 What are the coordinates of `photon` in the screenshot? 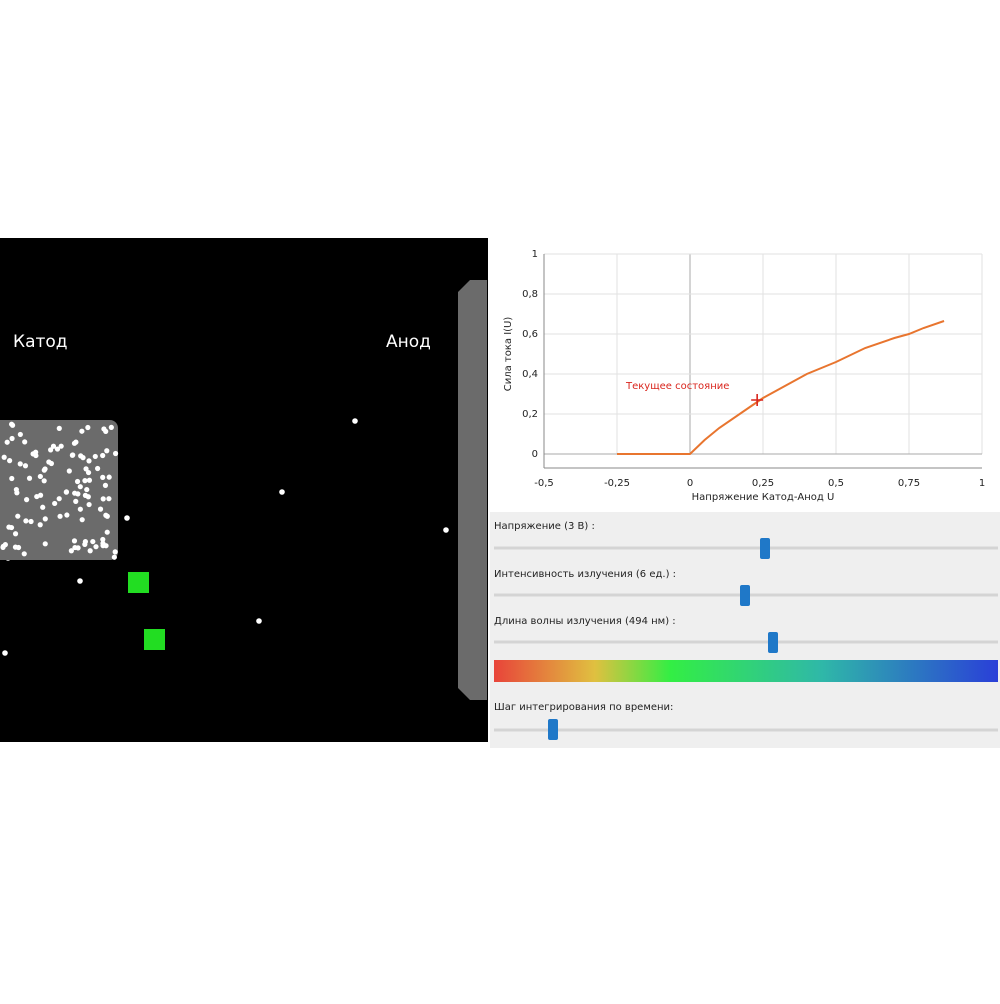 It's located at (138, 582).